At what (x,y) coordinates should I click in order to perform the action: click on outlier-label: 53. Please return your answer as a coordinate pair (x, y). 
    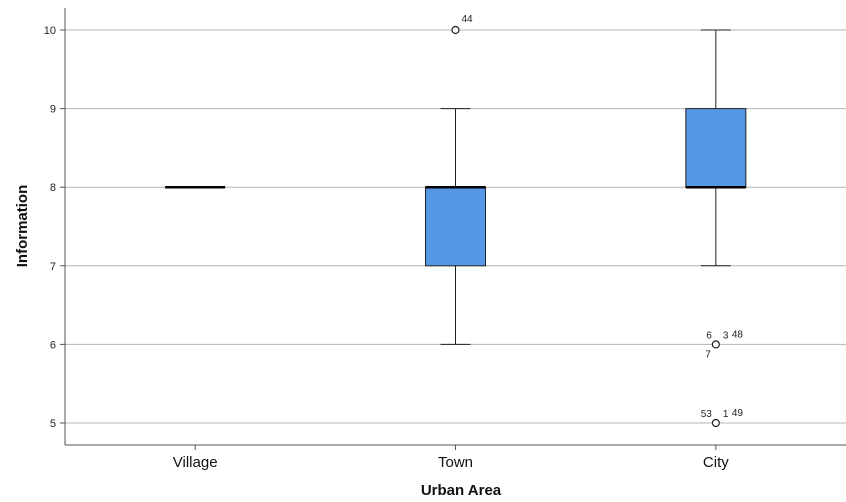
    Looking at the image, I should click on (707, 414).